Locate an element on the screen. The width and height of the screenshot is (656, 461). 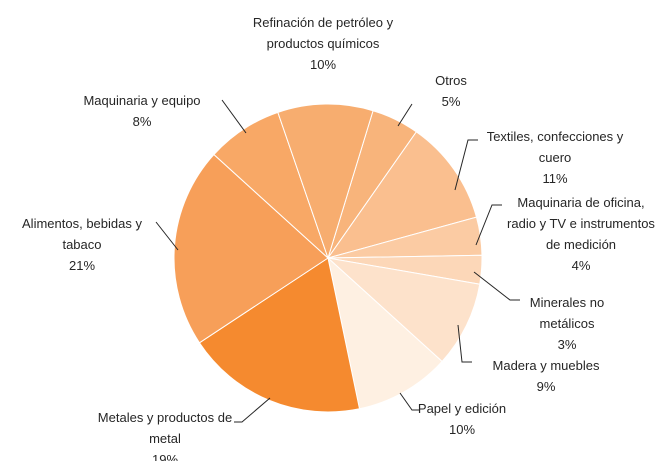
value-label: 19% is located at coordinates (165, 456).